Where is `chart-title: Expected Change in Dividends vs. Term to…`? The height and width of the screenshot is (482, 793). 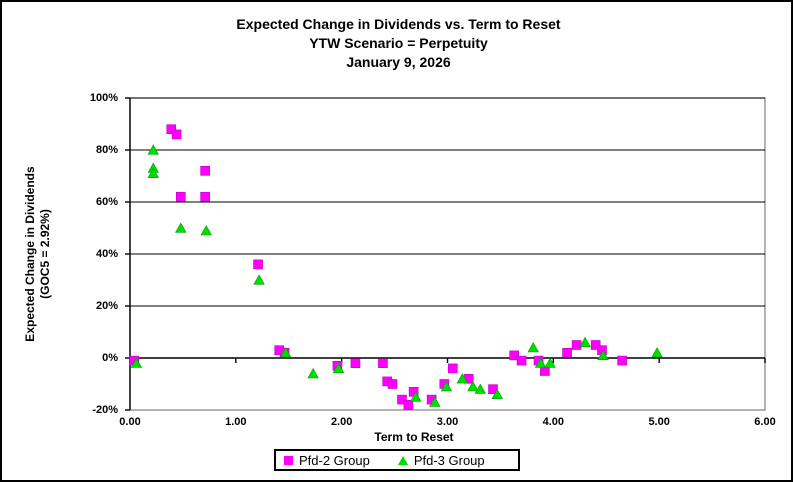
chart-title: Expected Change in Dividends vs. Term to… is located at coordinates (396, 43).